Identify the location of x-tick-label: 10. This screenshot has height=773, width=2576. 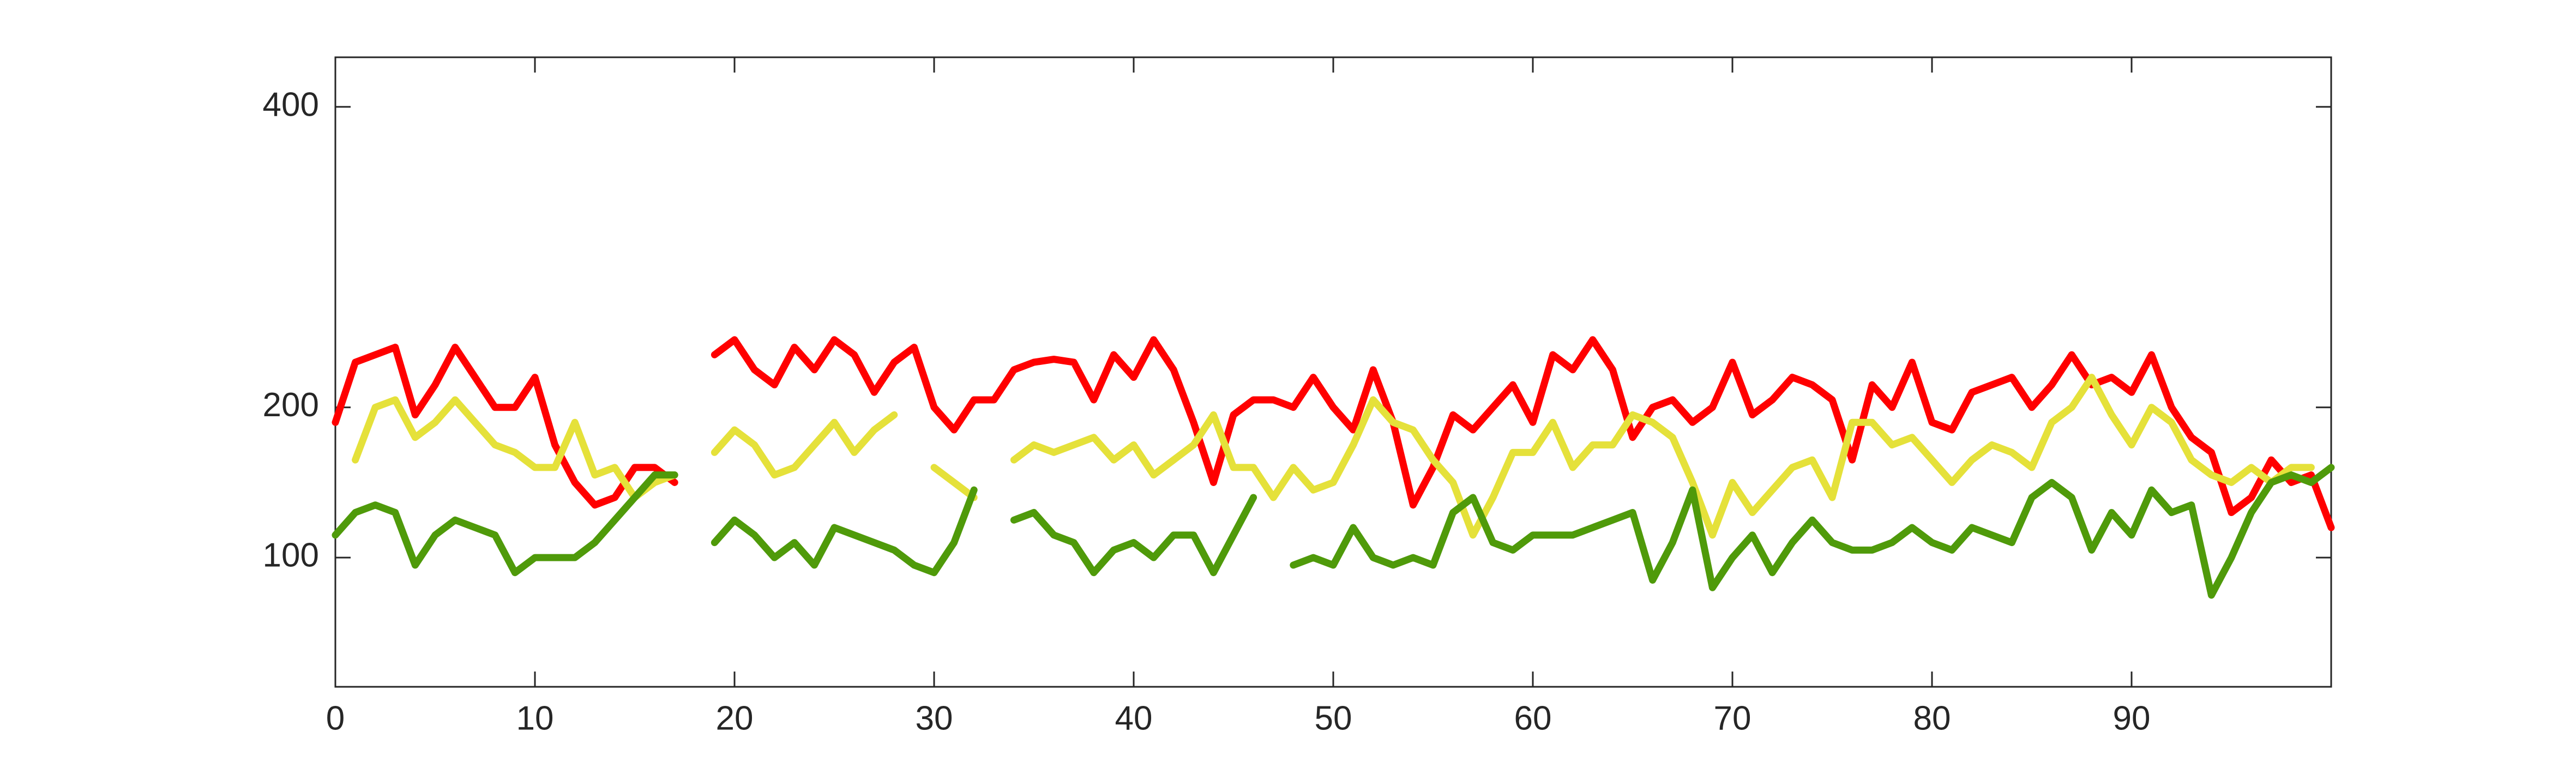
(535, 718).